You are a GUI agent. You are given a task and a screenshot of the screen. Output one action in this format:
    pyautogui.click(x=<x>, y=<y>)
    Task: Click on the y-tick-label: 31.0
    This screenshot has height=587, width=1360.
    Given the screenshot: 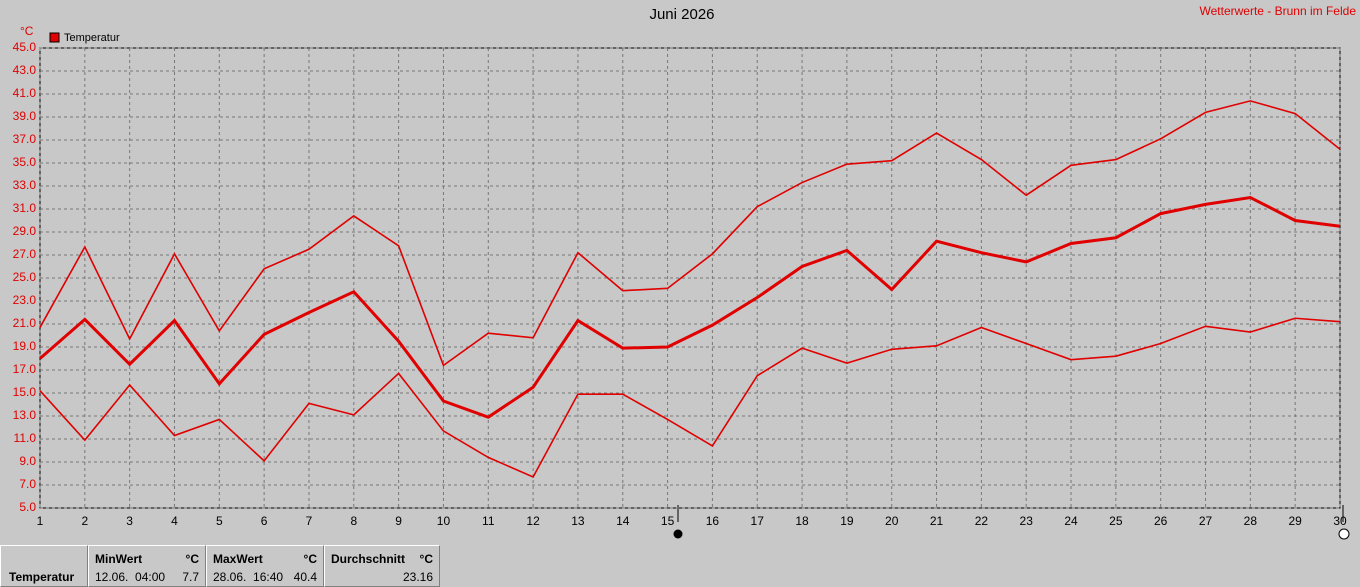 What is the action you would take?
    pyautogui.click(x=25, y=208)
    